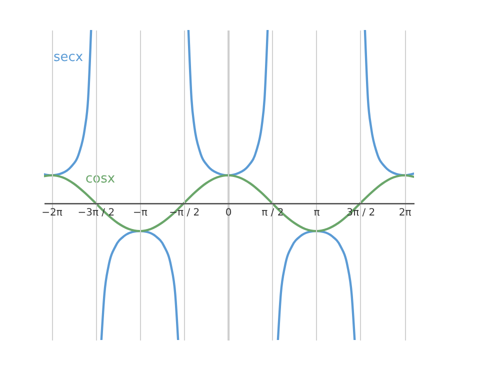 This screenshot has height=366, width=482. Describe the element at coordinates (52, 213) in the screenshot. I see `x-tick-label: −2π` at that location.